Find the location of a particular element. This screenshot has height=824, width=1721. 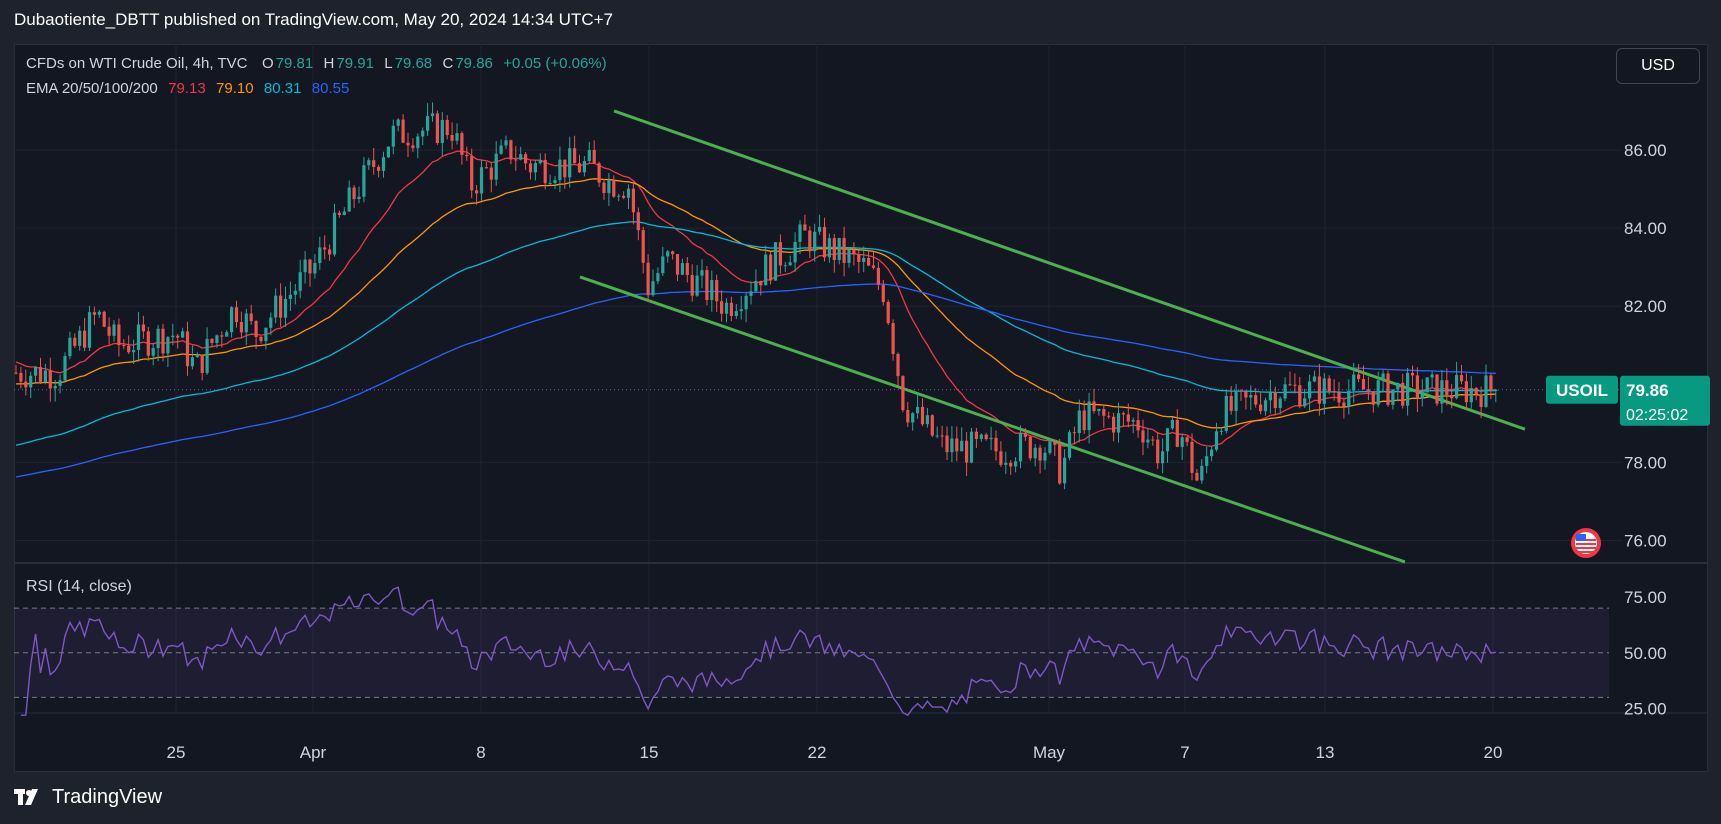

time-tick-label: 15 is located at coordinates (649, 752).